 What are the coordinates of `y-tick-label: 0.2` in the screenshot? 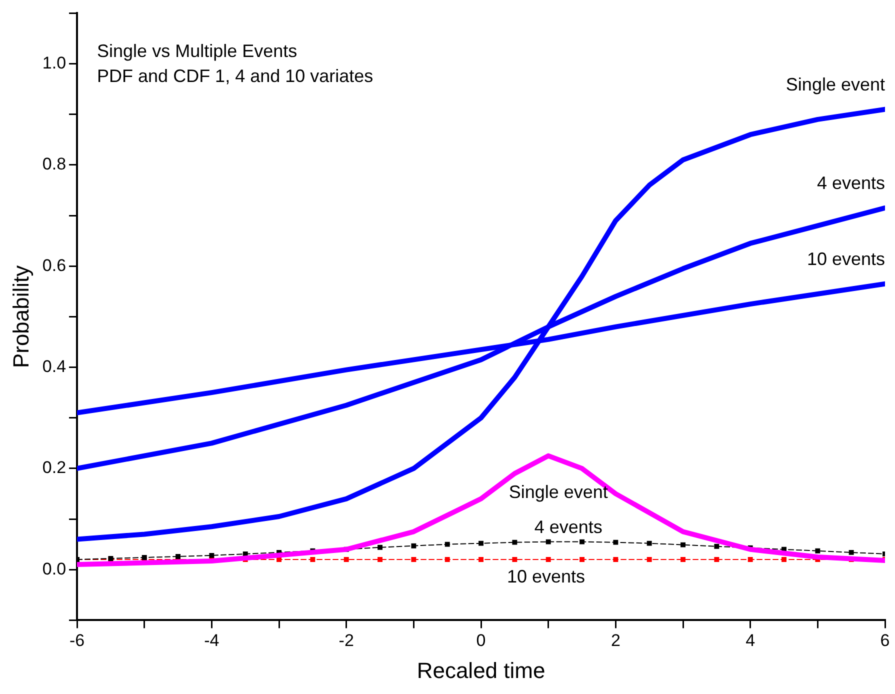 It's located at (54, 468).